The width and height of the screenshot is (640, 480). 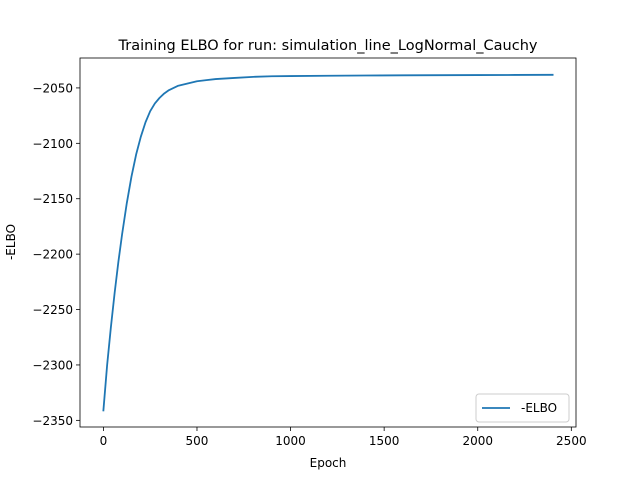 I want to click on y-axis-ticks: −2350 −2300 −2250 −2200 −2150 −2100 −2050, so click(x=56, y=254).